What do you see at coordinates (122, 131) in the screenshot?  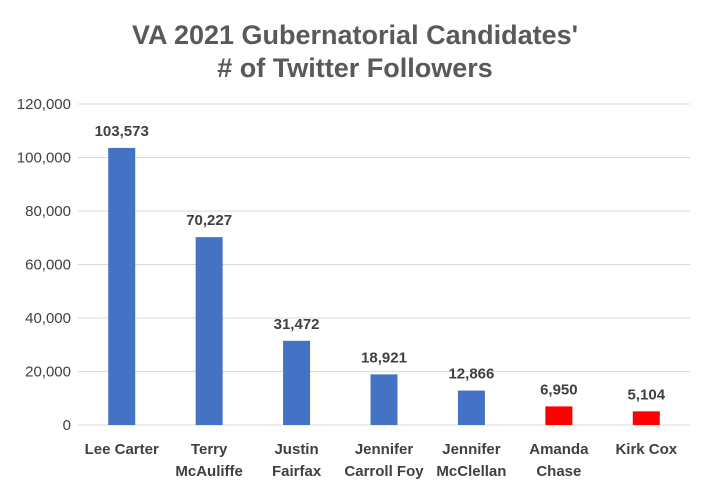 I see `data-label: 103,573` at bounding box center [122, 131].